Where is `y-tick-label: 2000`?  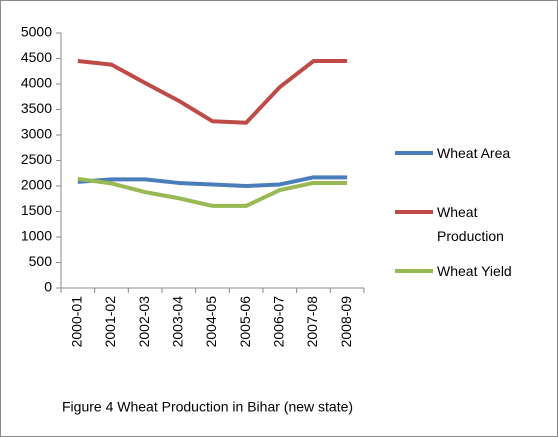
y-tick-label: 2000 is located at coordinates (36, 185).